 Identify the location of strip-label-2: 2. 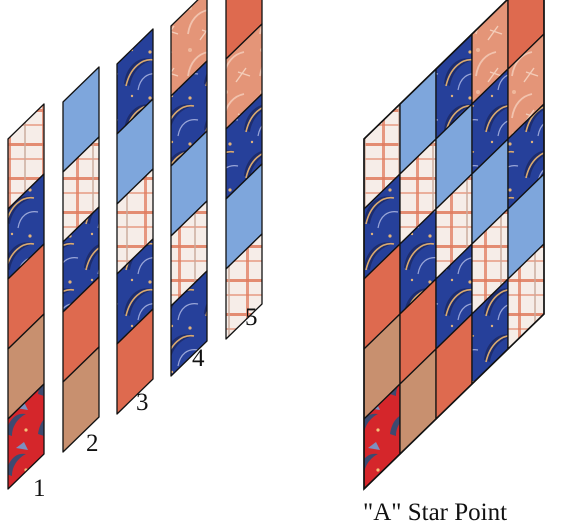
(92, 443).